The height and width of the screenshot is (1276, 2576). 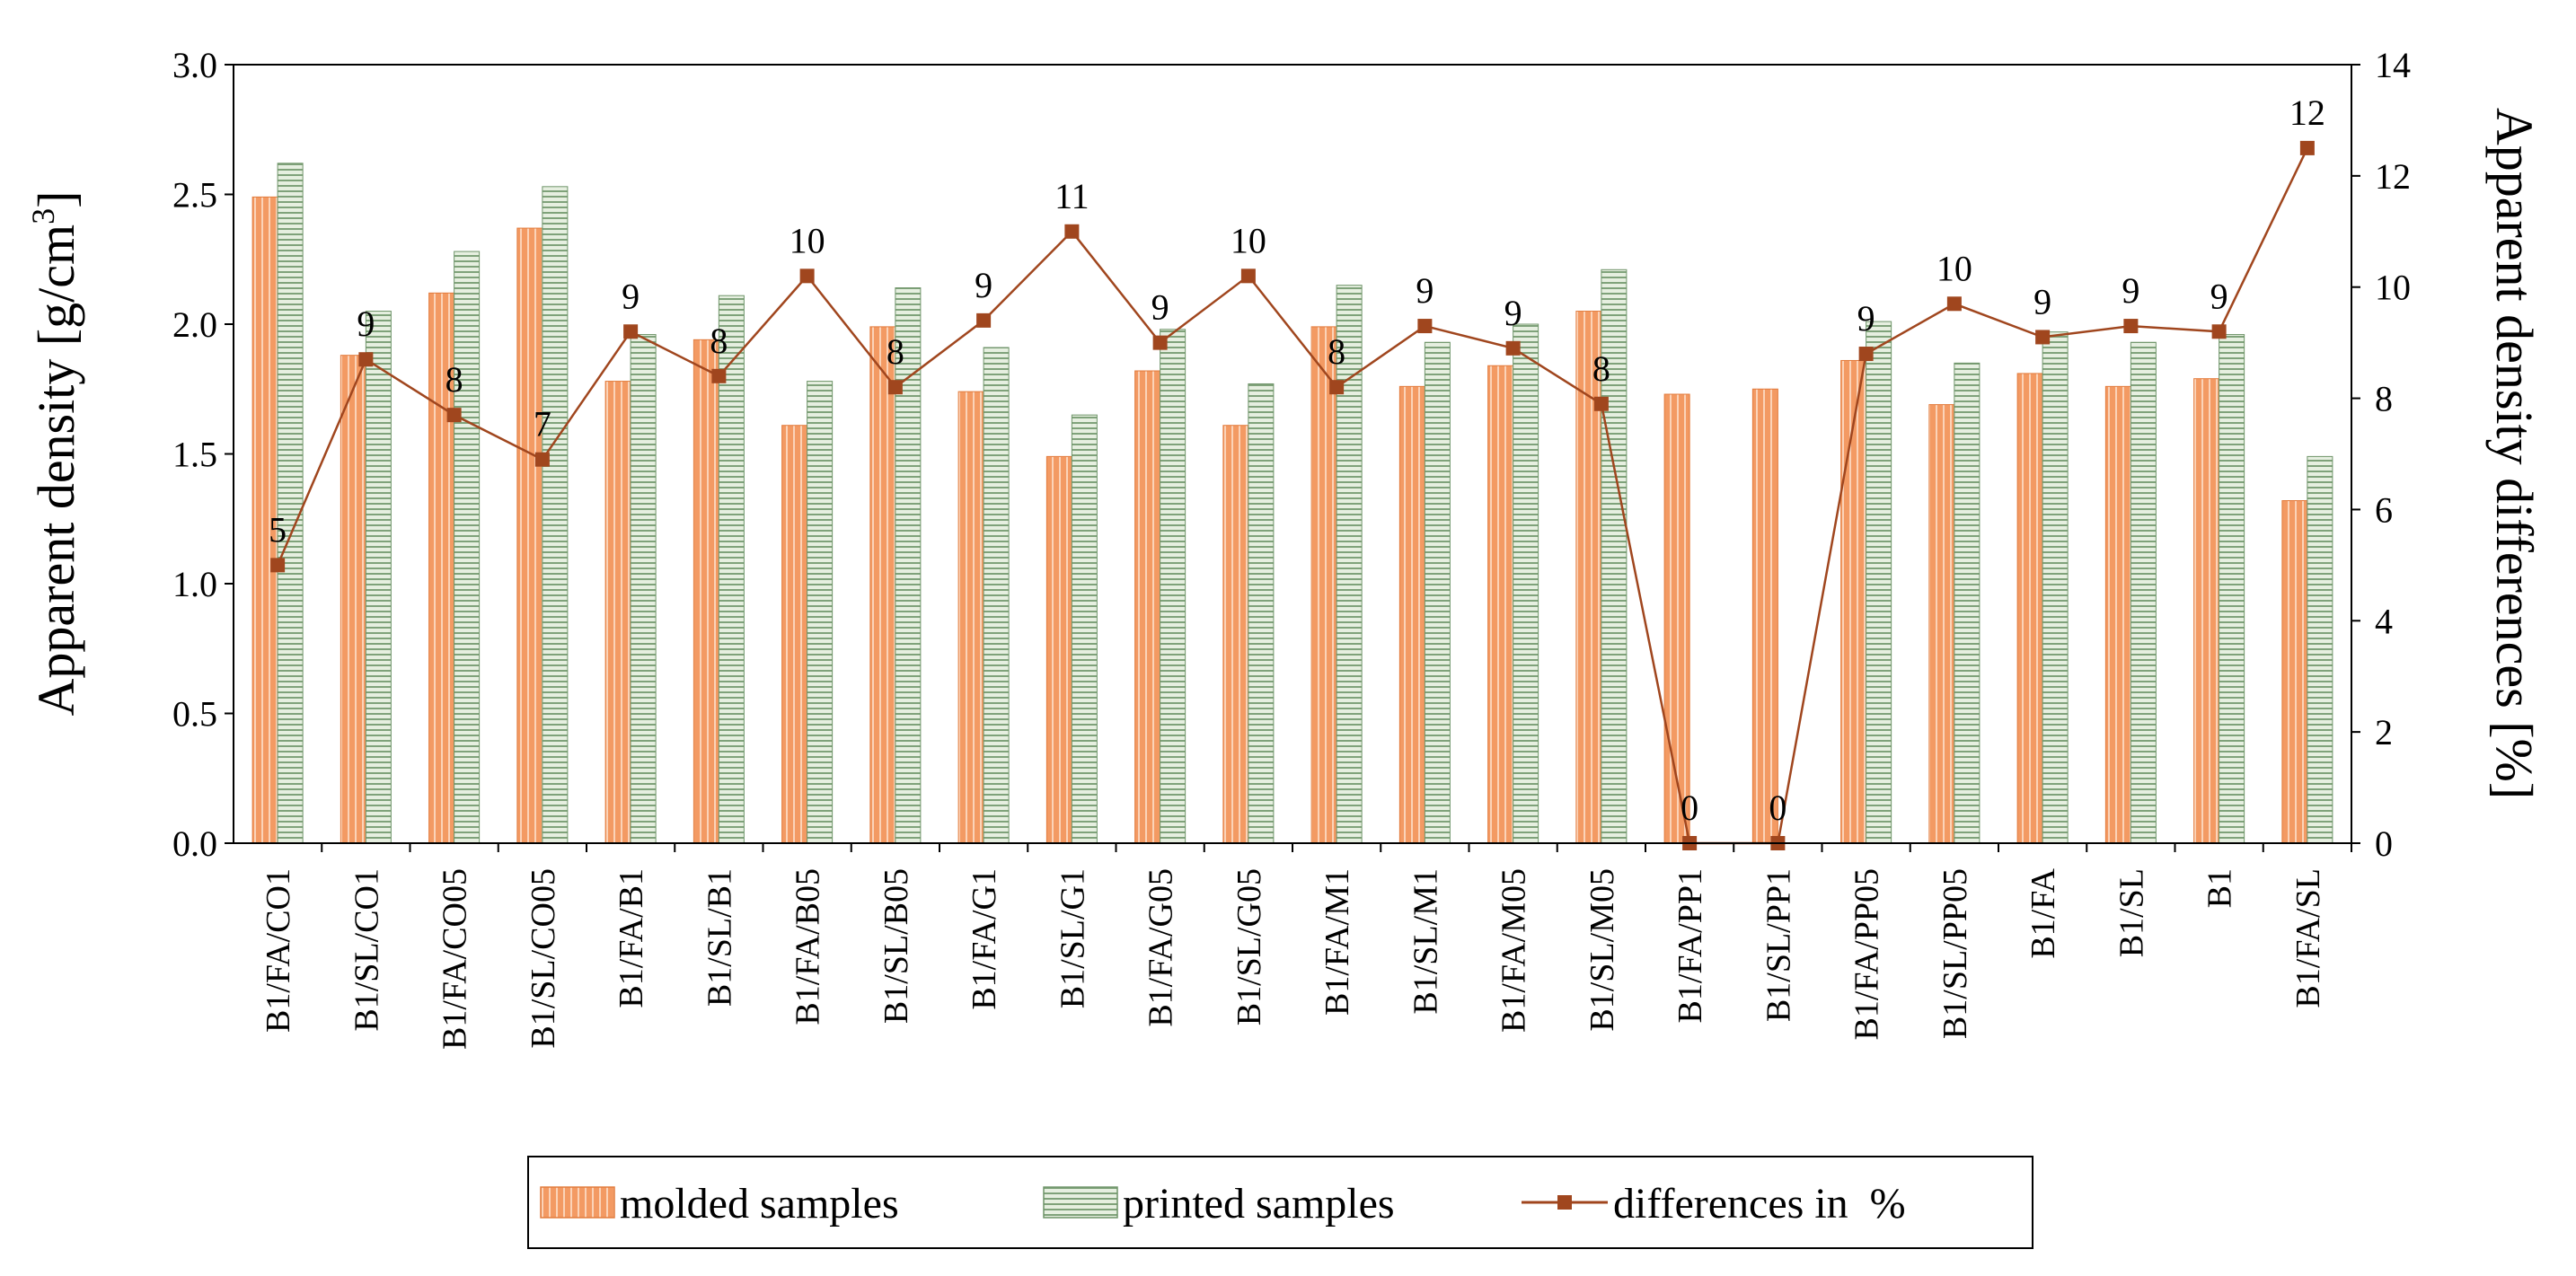 I want to click on left-axis-title-superscript: 3, so click(x=43, y=216).